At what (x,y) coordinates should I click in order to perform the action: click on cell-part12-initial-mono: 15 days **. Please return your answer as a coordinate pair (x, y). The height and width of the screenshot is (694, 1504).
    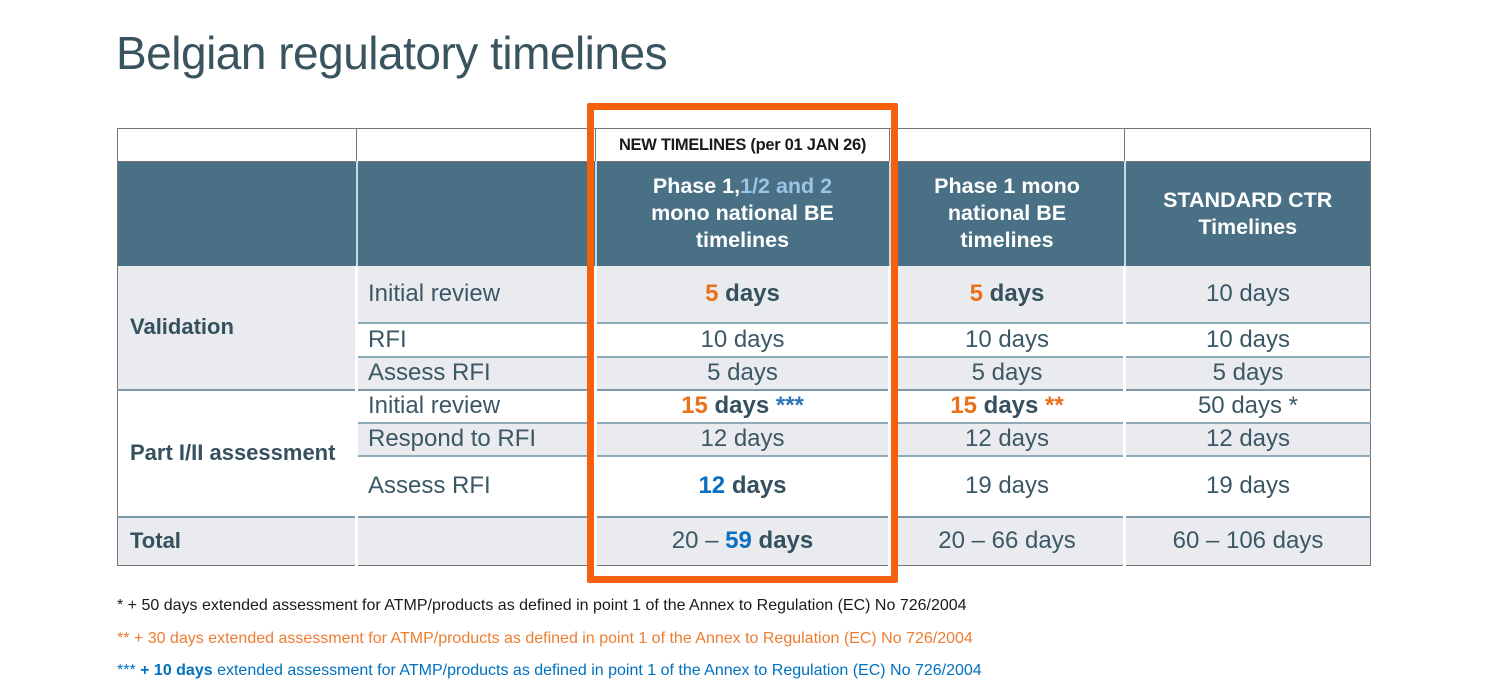
    Looking at the image, I should click on (1006, 405).